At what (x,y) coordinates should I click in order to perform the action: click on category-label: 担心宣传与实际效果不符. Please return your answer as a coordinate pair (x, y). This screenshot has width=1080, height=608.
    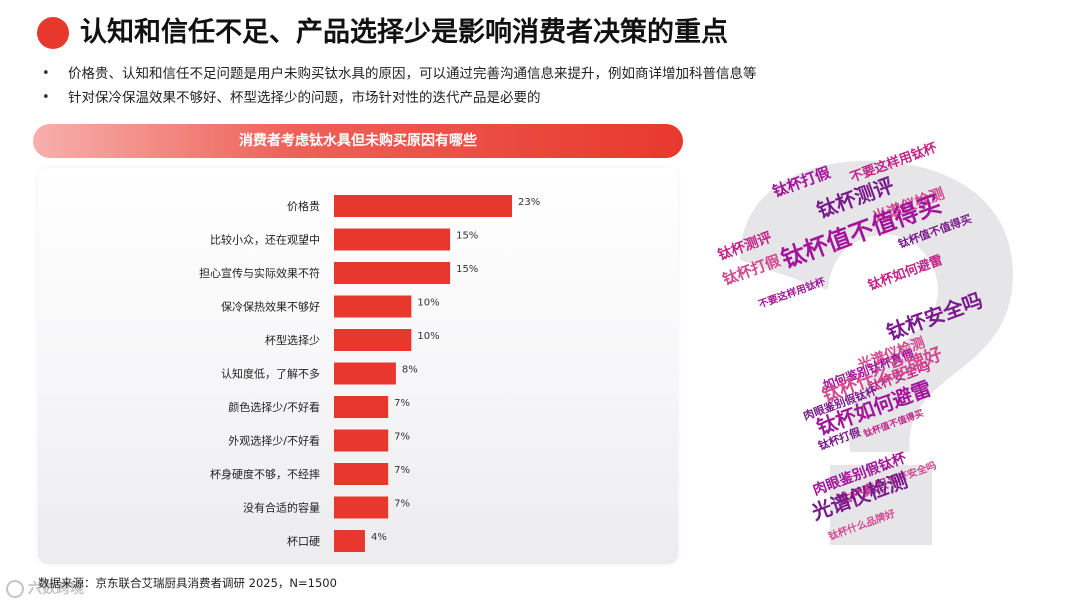
    Looking at the image, I should click on (259, 273).